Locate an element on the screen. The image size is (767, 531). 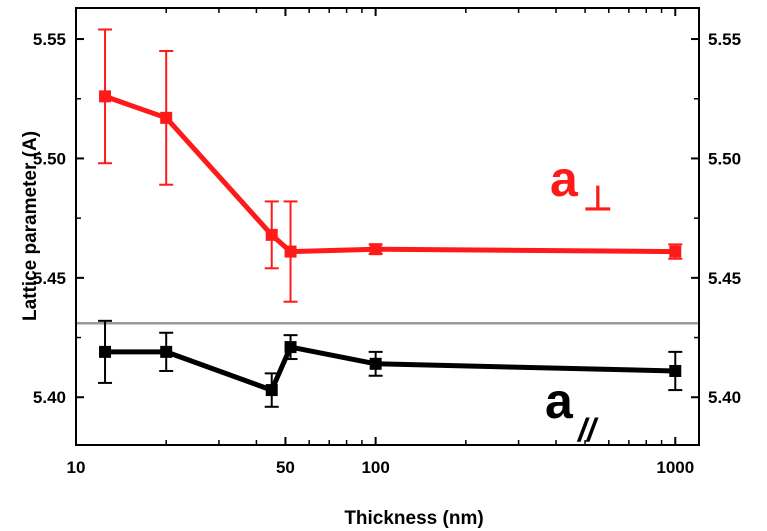
y-tick-label: 5.40 is located at coordinates (49, 397).